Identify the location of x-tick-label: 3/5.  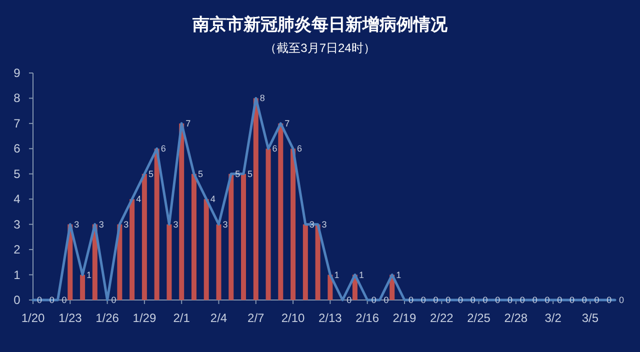
(590, 318).